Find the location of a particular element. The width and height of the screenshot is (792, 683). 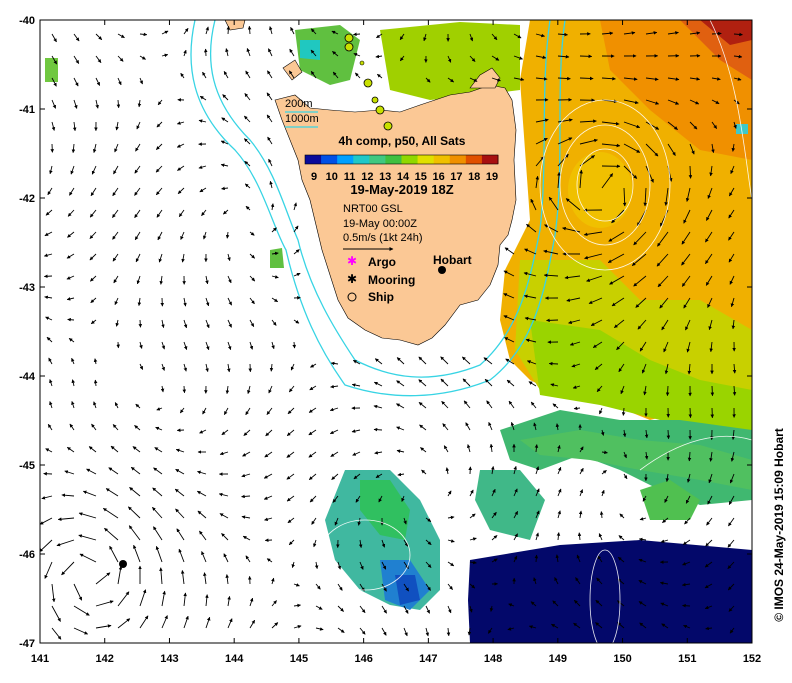

y-tick-label: -45 is located at coordinates (27, 466).